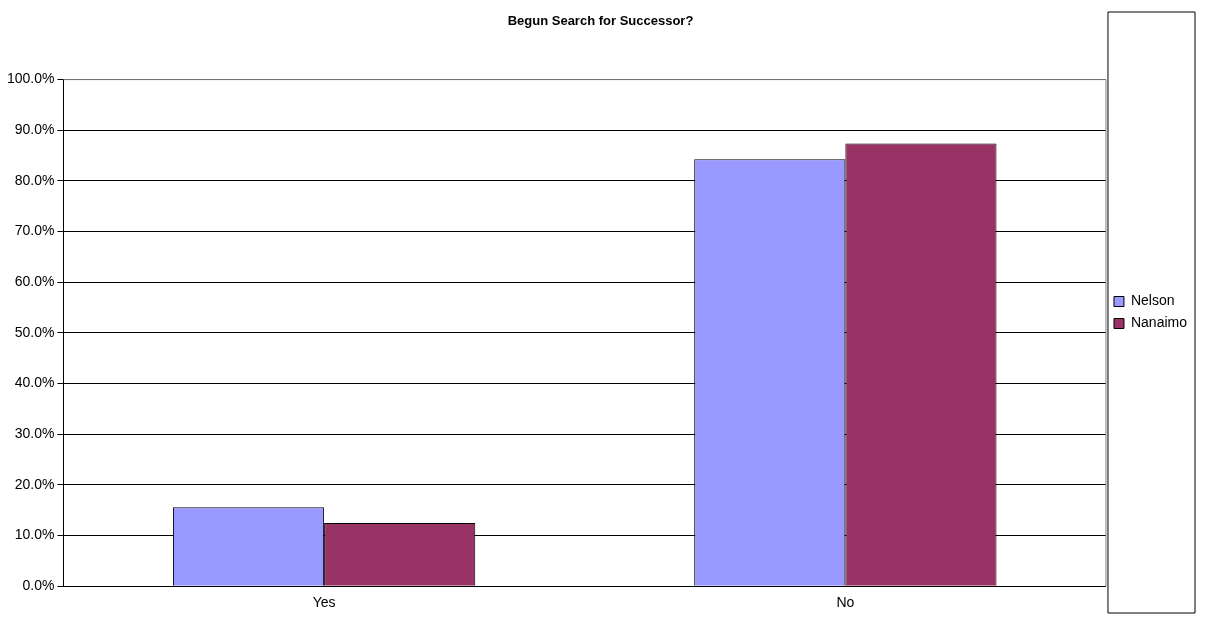 The image size is (1222, 621). I want to click on y-tick-label: 100.0%, so click(31, 78).